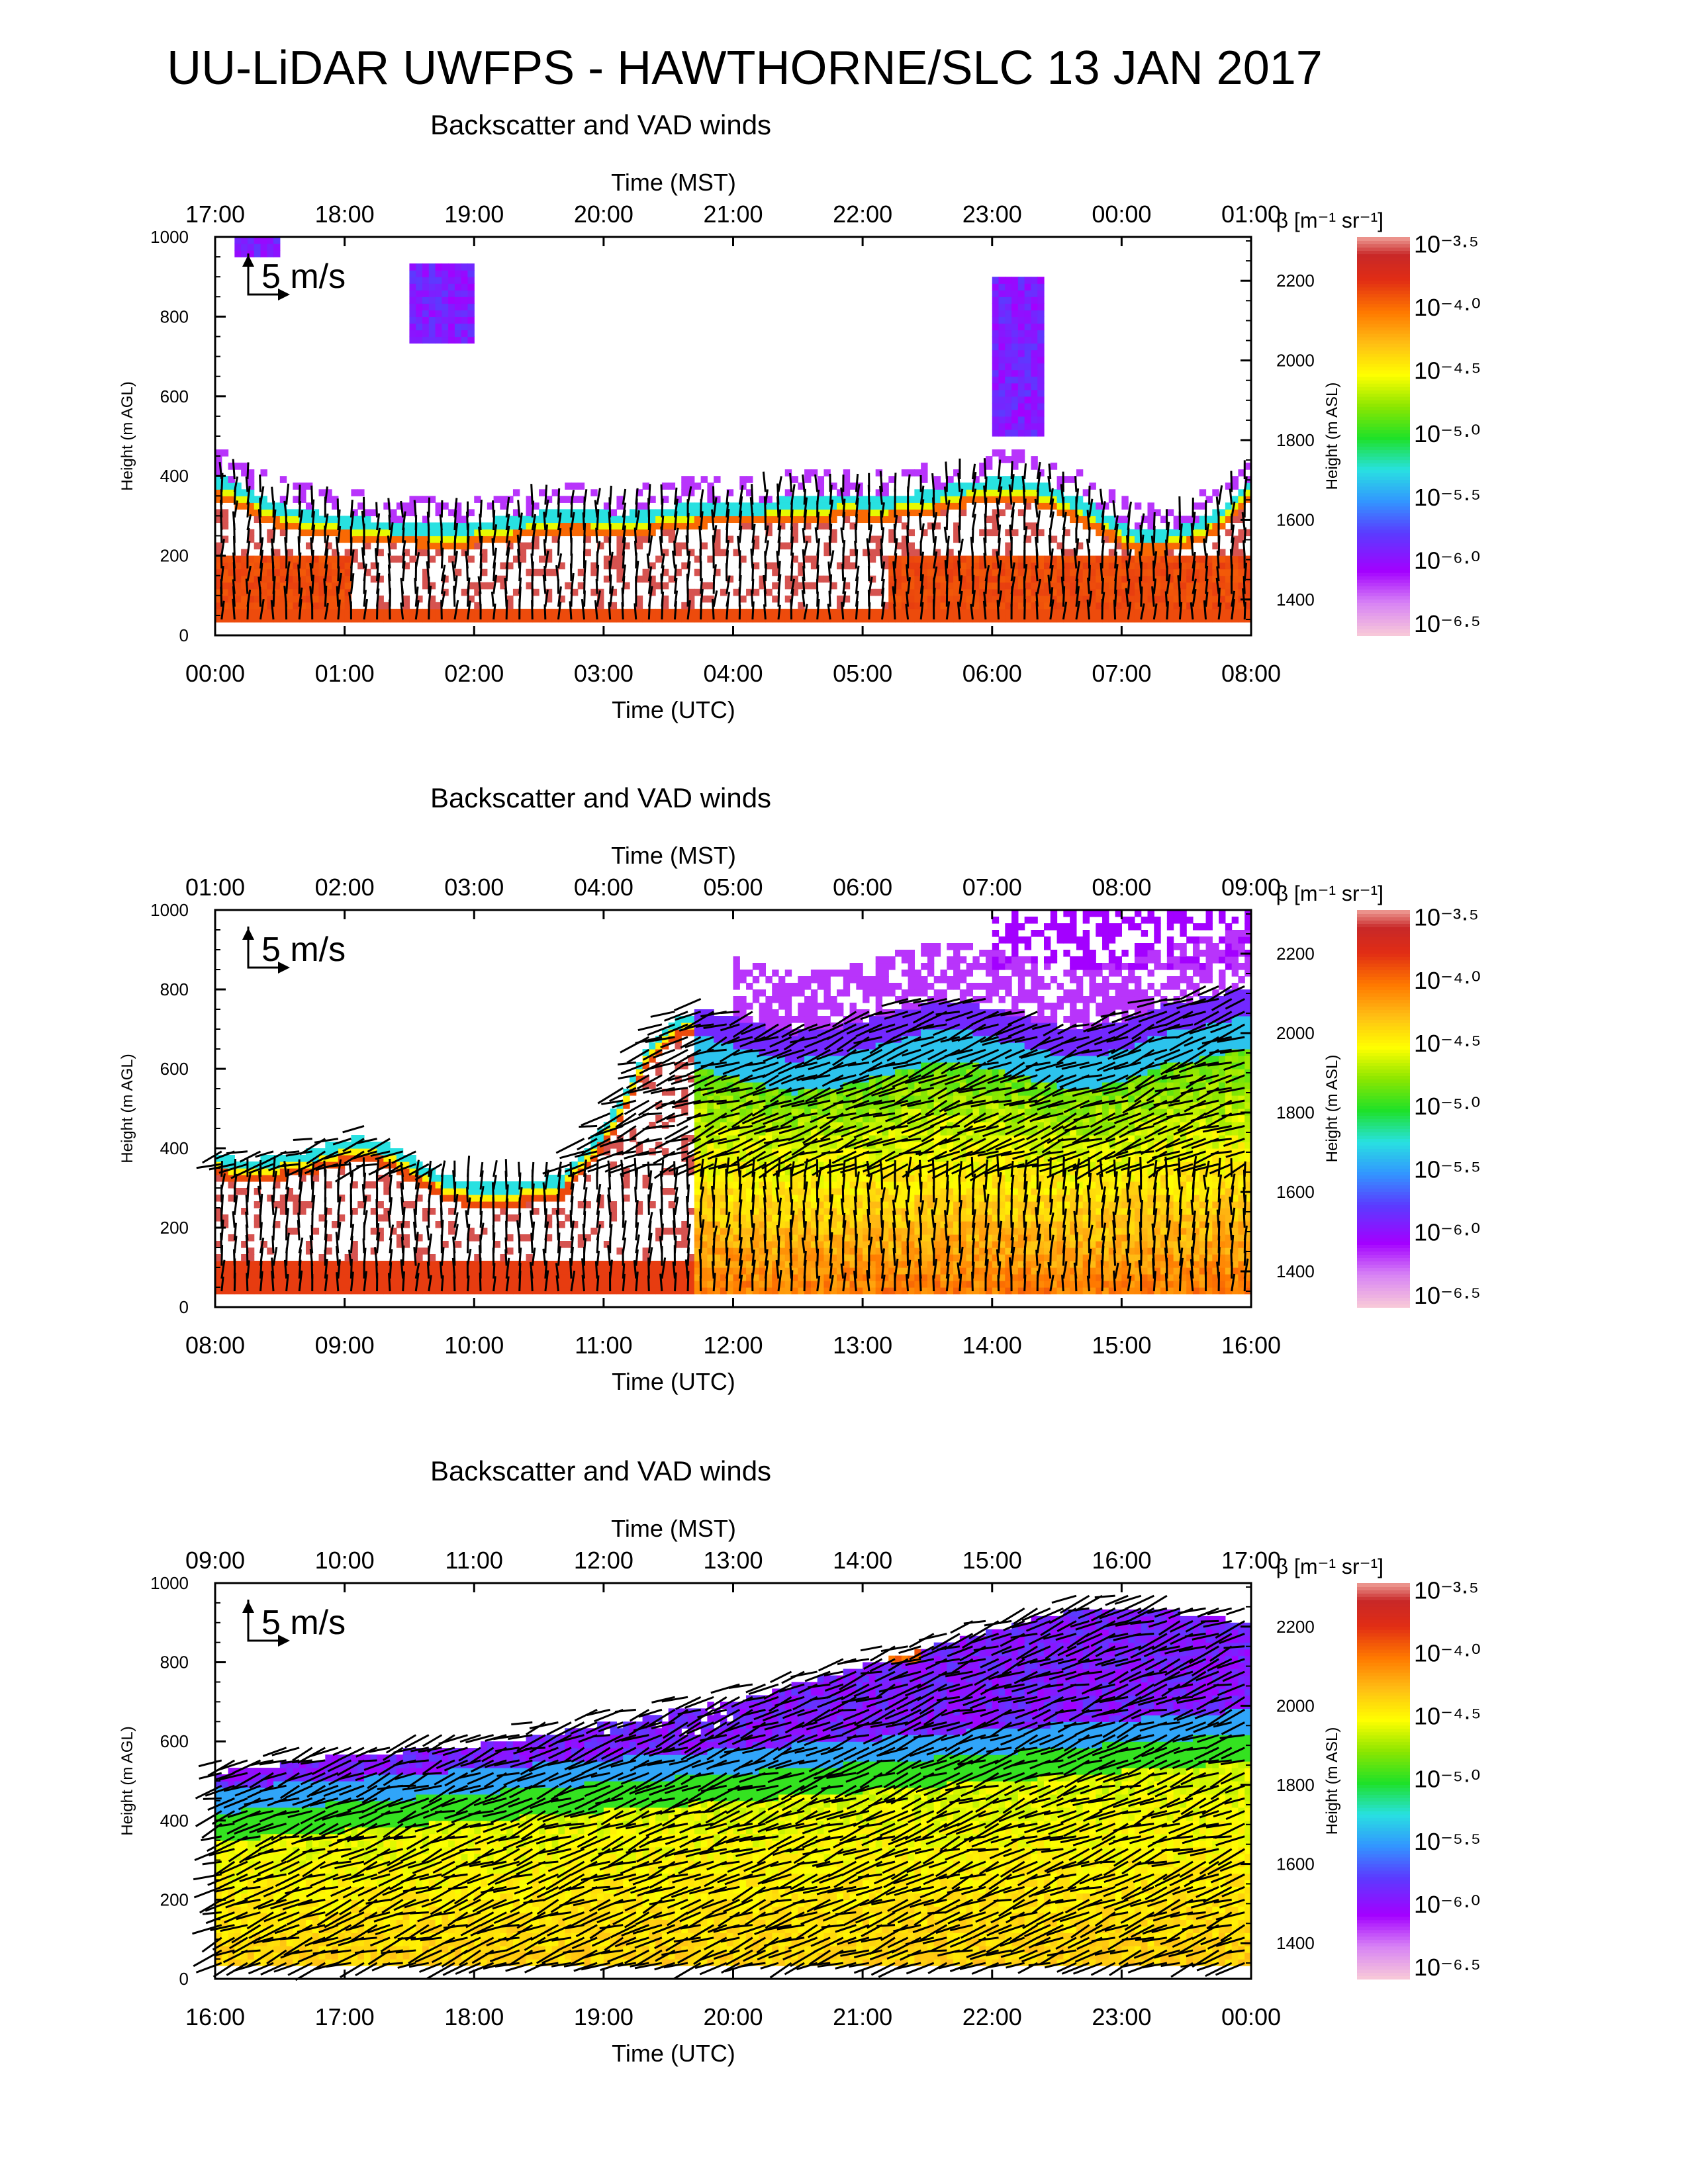 Image resolution: width=1688 pixels, height=2184 pixels. What do you see at coordinates (174, 476) in the screenshot?
I see `y-tick-label: 400` at bounding box center [174, 476].